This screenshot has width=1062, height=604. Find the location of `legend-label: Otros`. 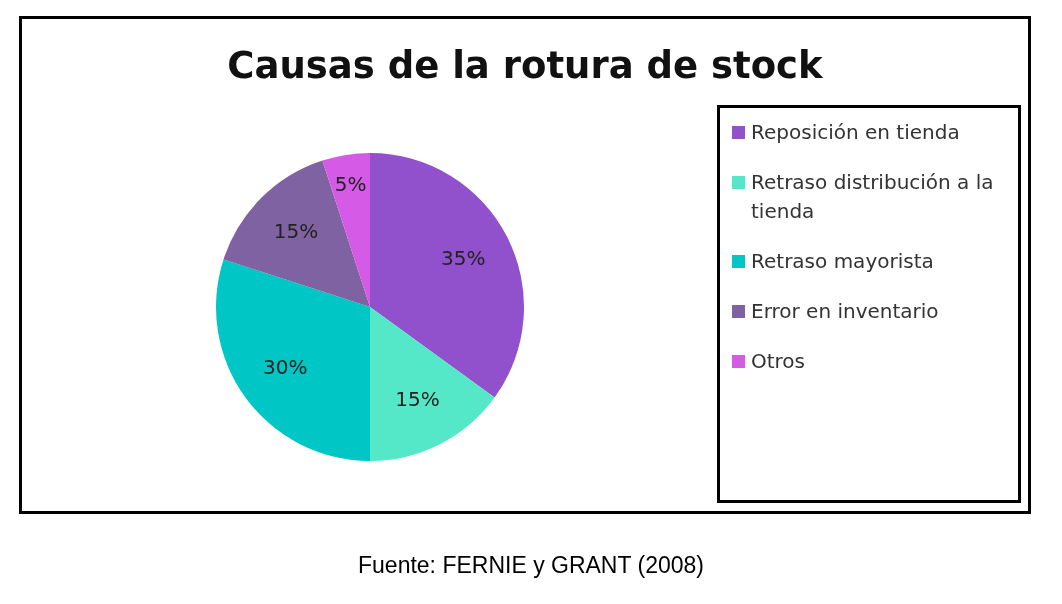

legend-label: Otros is located at coordinates (778, 361).